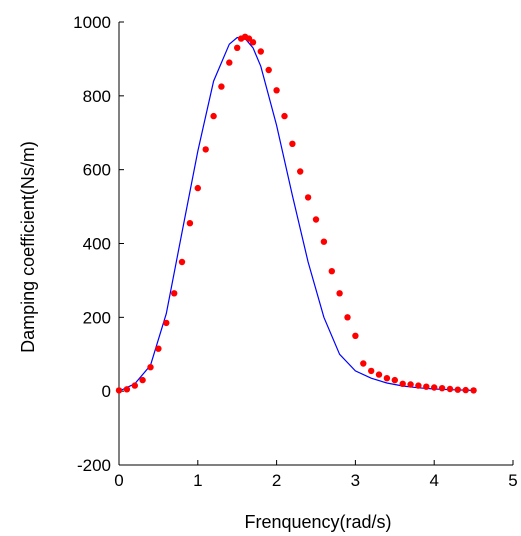  Describe the element at coordinates (433, 480) in the screenshot. I see `x-tick-label: 4` at that location.